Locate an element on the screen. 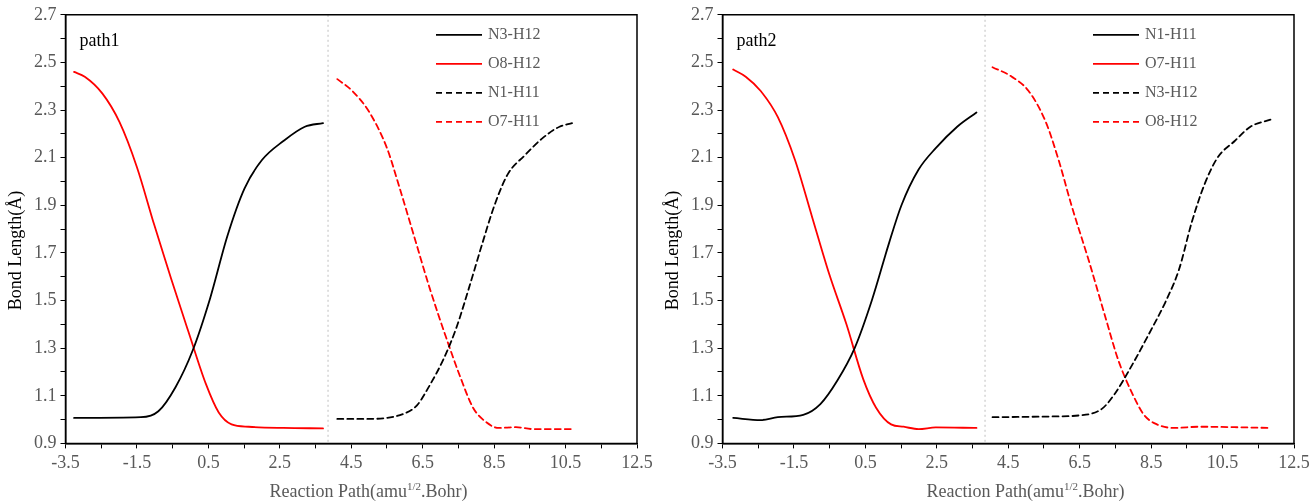 This screenshot has width=1315, height=504. annotation: path2 is located at coordinates (756, 39).